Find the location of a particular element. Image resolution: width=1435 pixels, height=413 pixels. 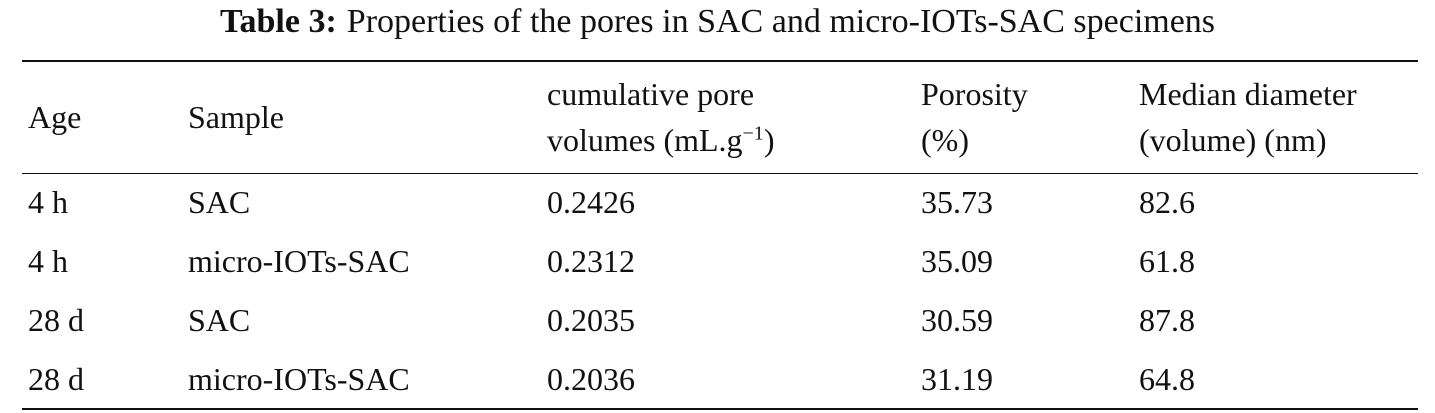

table-cell: 35.73 is located at coordinates (957, 202).